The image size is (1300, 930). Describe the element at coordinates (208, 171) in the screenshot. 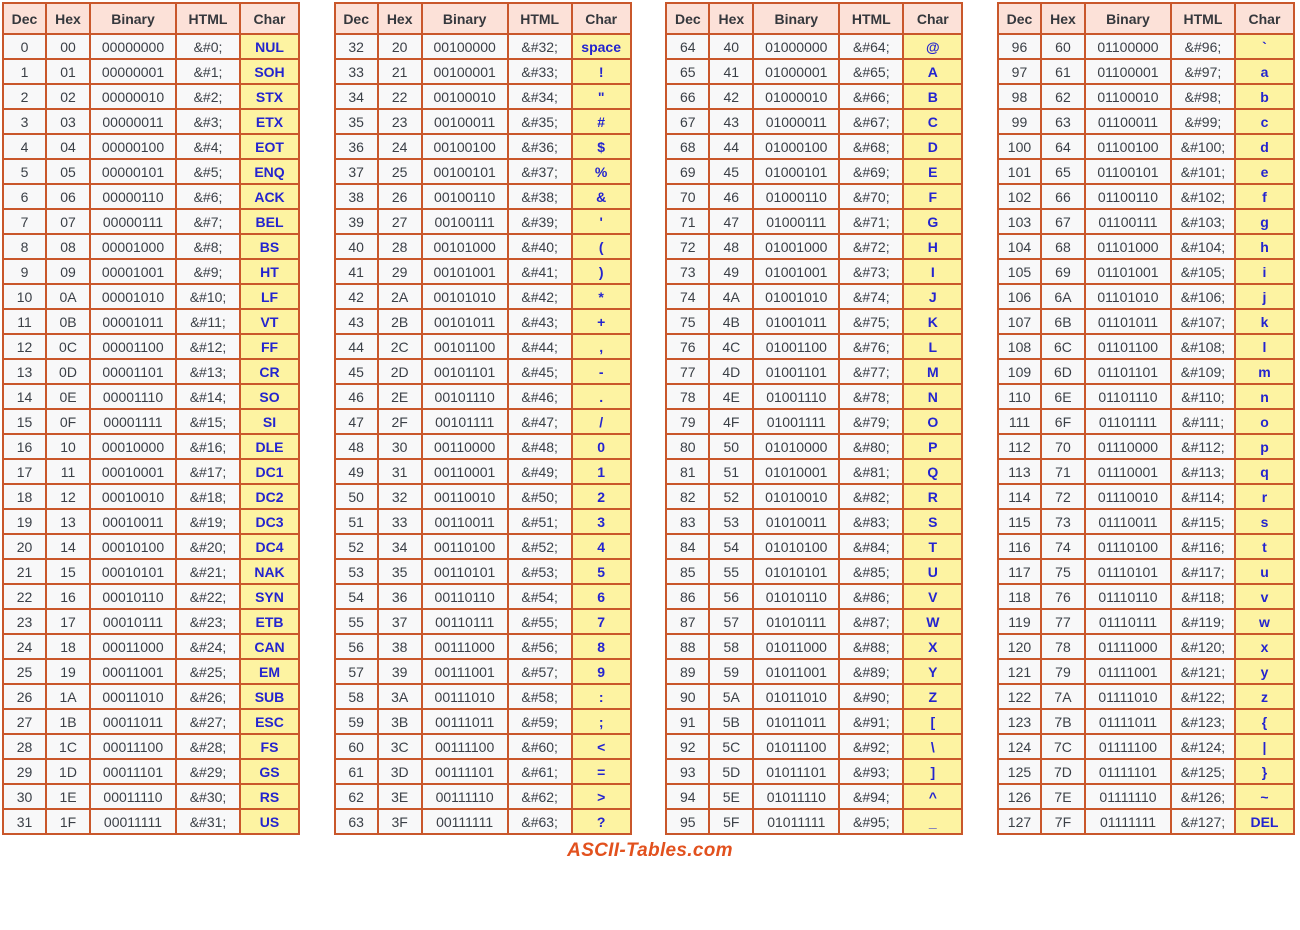

I see `cell-html: &#5;` at that location.